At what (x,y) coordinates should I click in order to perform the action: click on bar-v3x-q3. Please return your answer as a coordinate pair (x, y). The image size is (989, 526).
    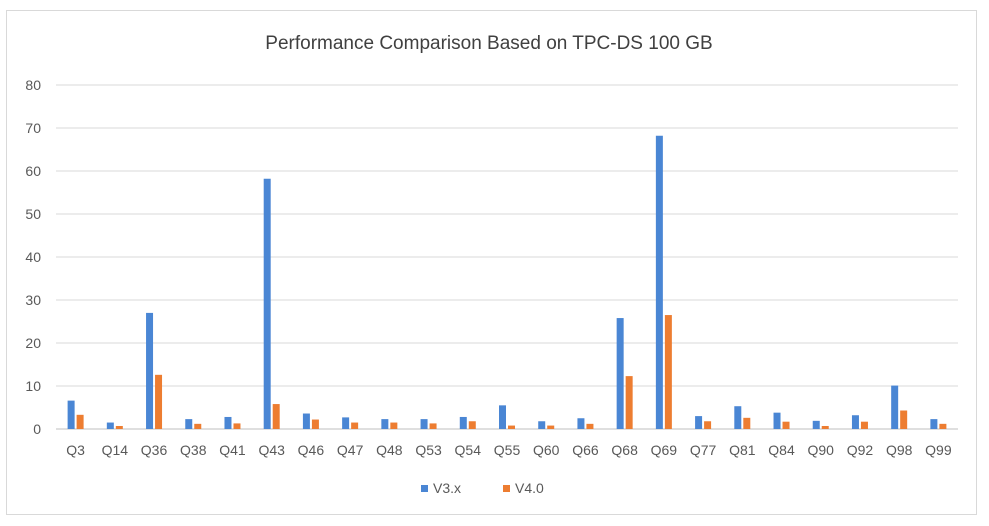
    Looking at the image, I should click on (71, 414).